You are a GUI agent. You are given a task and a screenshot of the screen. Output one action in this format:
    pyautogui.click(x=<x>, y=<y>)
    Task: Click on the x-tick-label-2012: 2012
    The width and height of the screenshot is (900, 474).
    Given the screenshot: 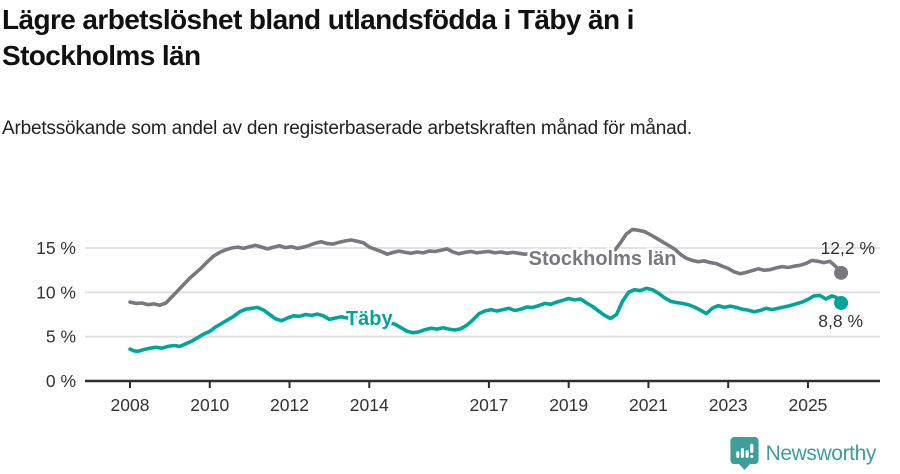 What is the action you would take?
    pyautogui.click(x=289, y=405)
    